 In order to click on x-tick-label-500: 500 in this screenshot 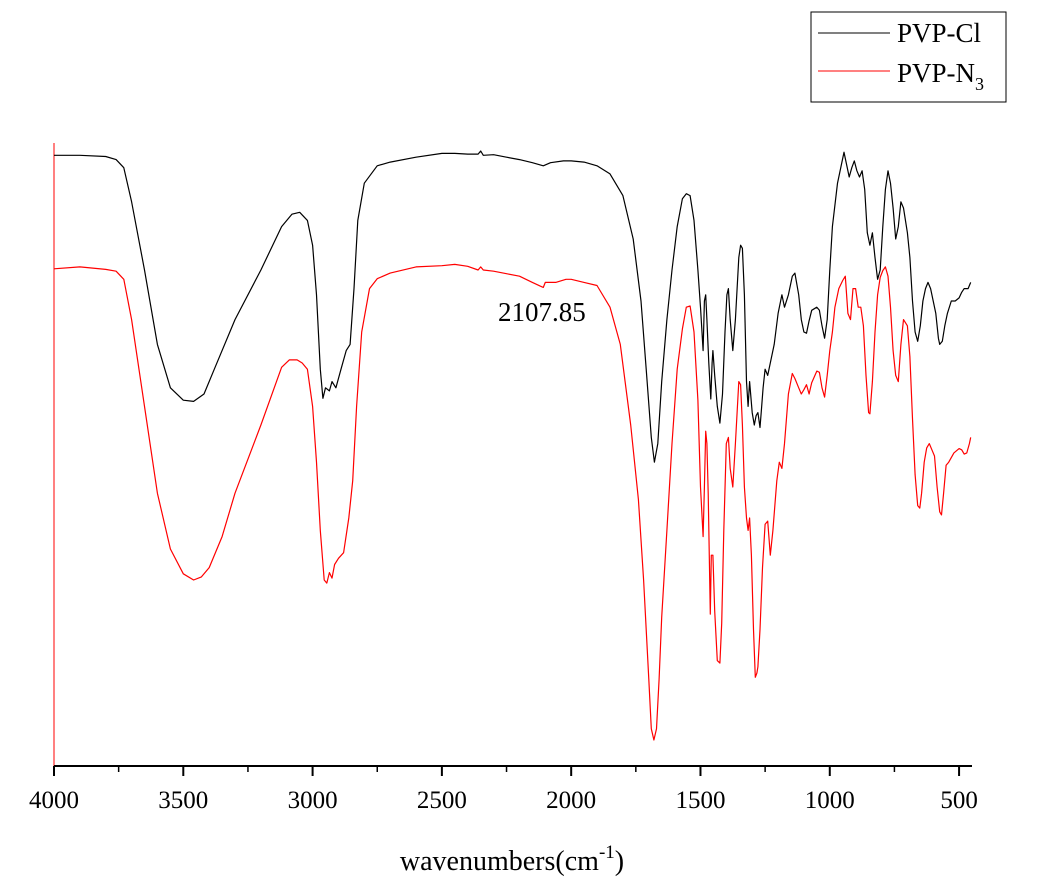, I will do `click(959, 800)`.